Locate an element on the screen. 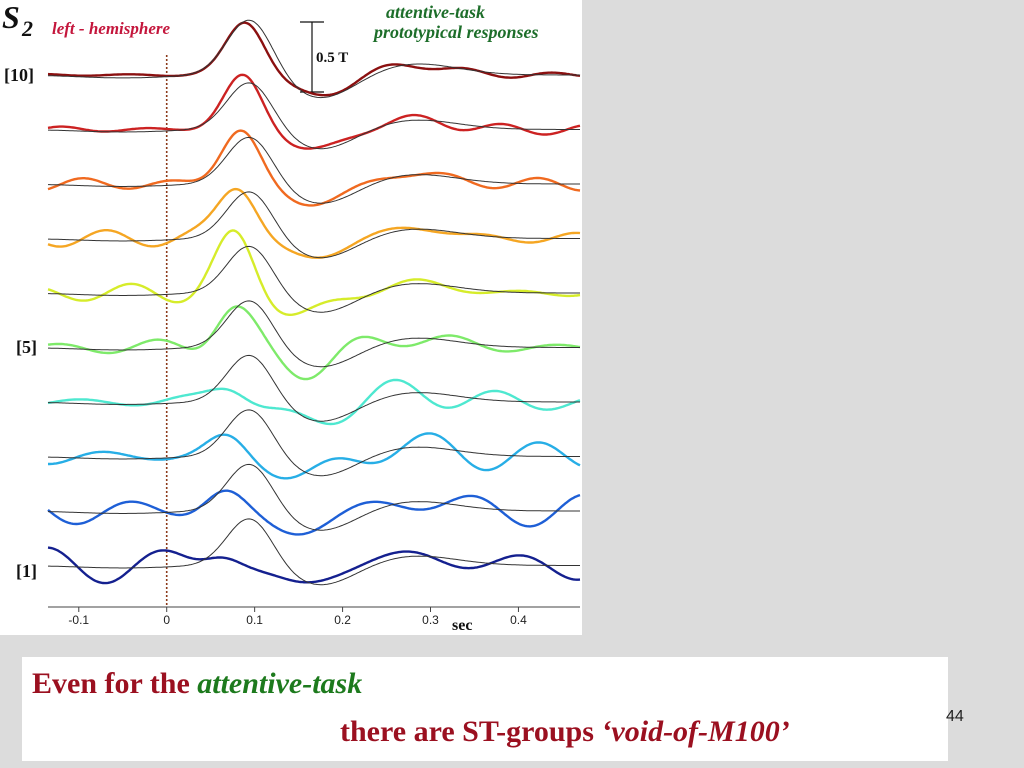 The height and width of the screenshot is (768, 1024). caption-line-1-prefix: Even for the is located at coordinates (111, 683).